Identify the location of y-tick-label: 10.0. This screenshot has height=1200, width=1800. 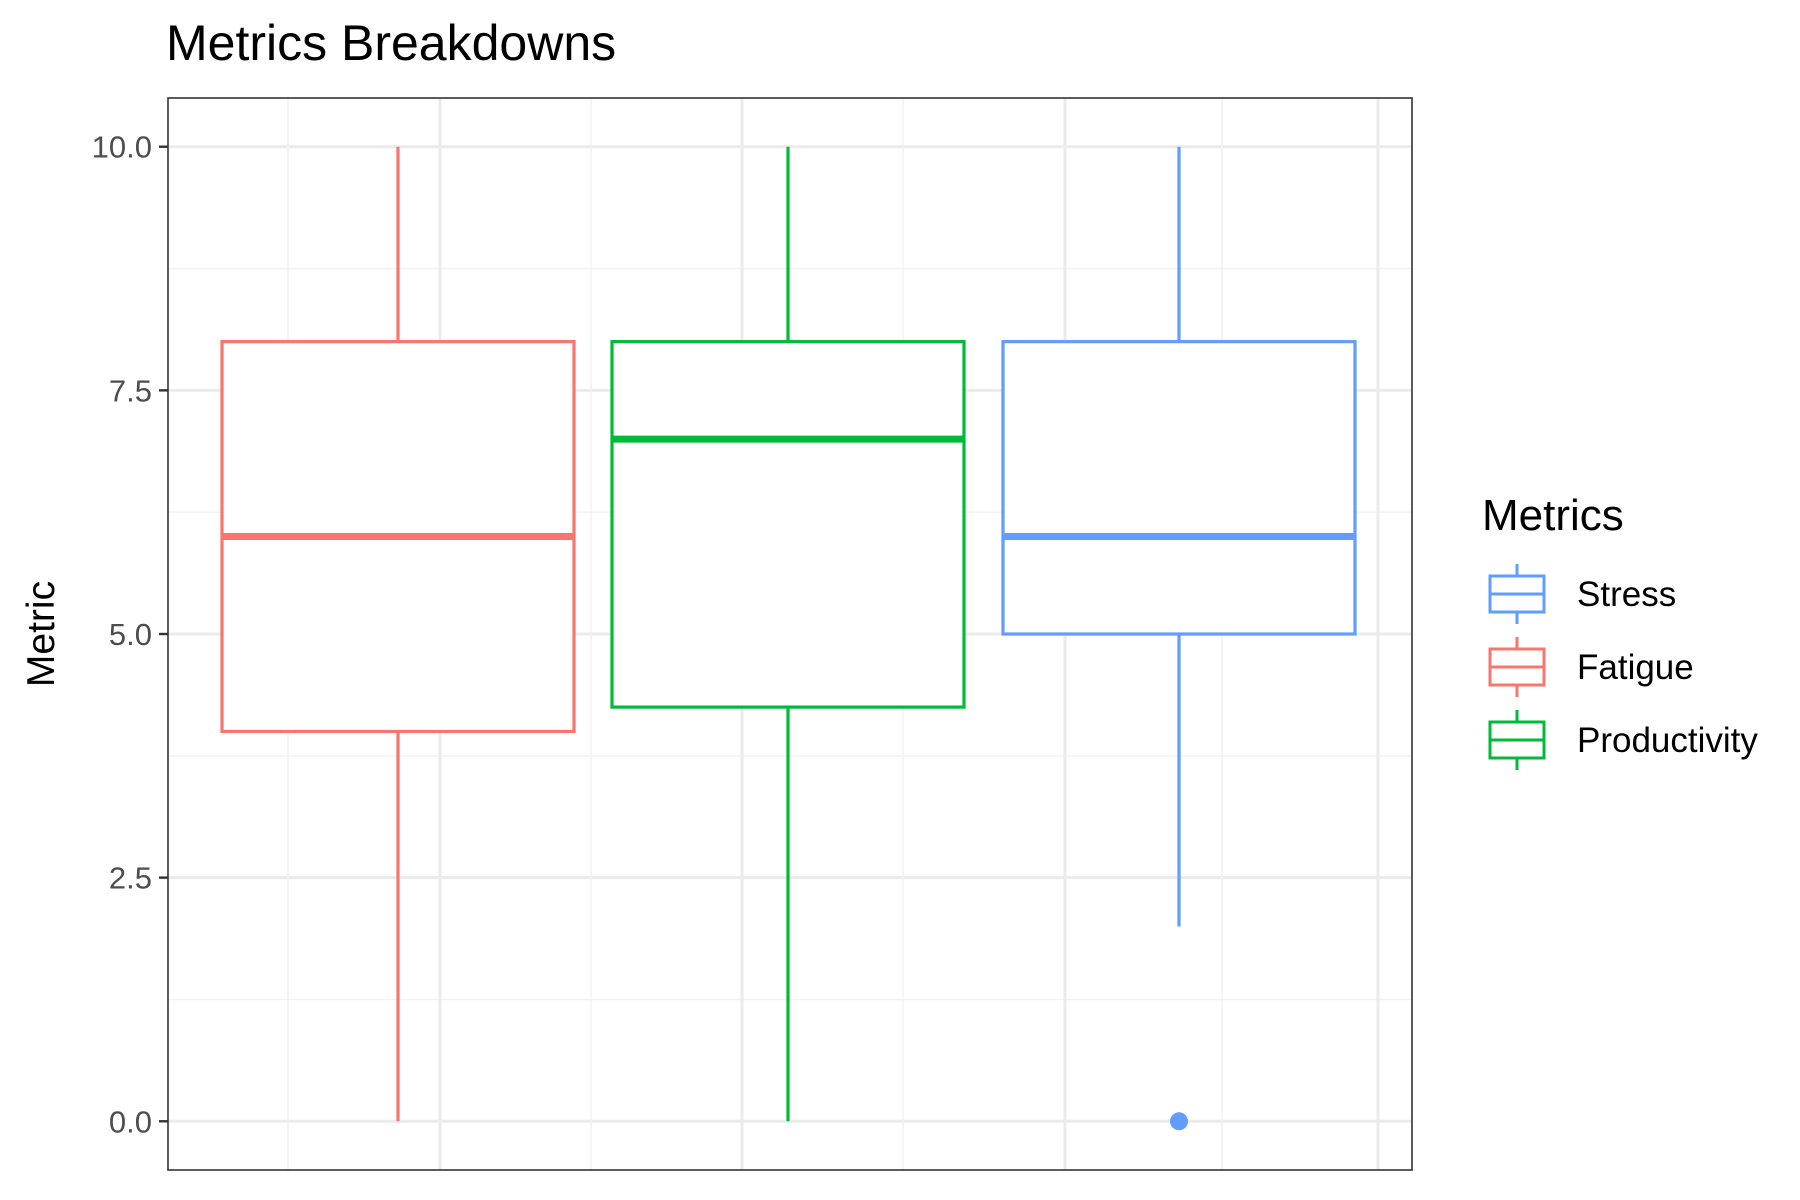
(122, 147).